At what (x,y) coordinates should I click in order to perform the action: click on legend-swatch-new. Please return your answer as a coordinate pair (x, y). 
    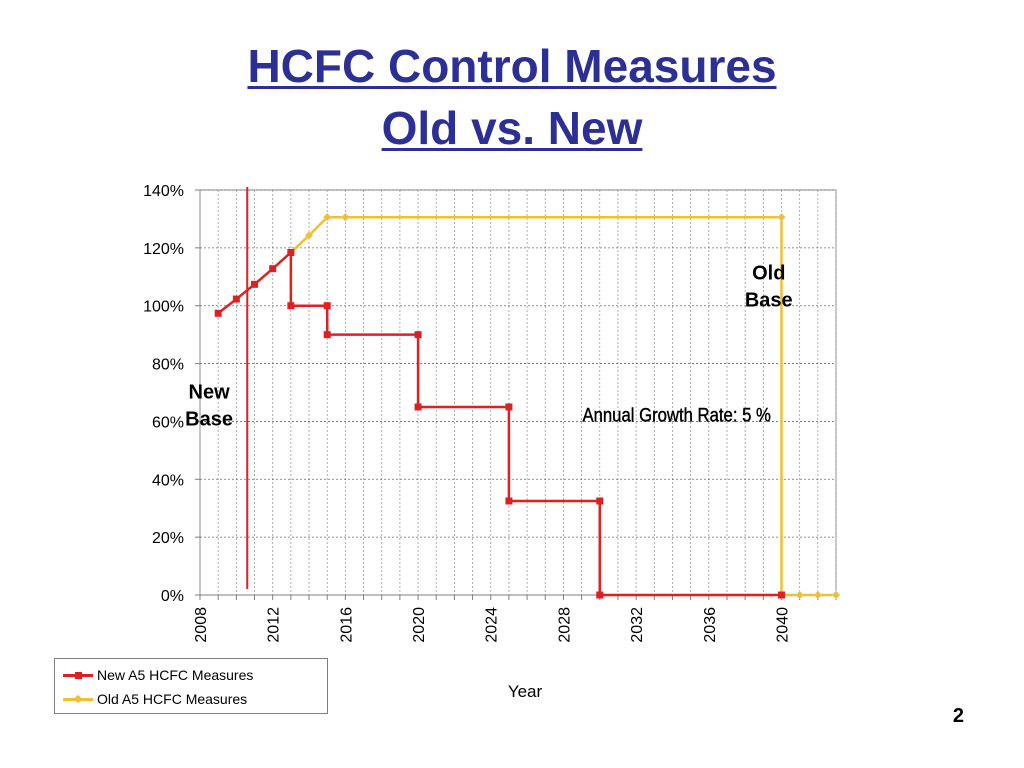
    Looking at the image, I should click on (78, 675).